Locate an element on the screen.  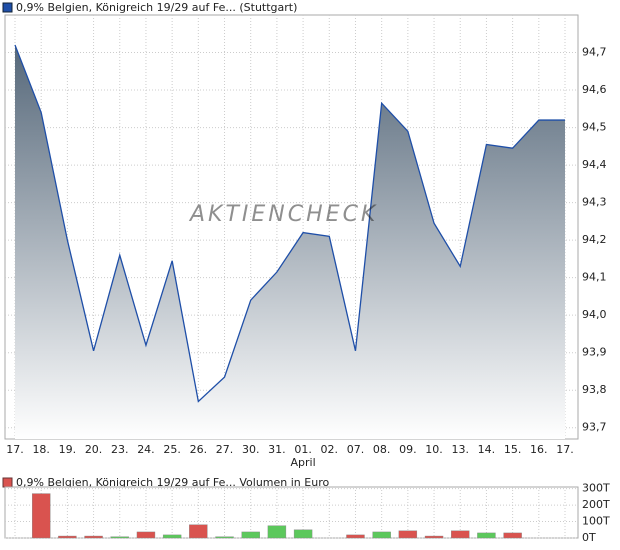
plot-frame is located at coordinates (291, 512).